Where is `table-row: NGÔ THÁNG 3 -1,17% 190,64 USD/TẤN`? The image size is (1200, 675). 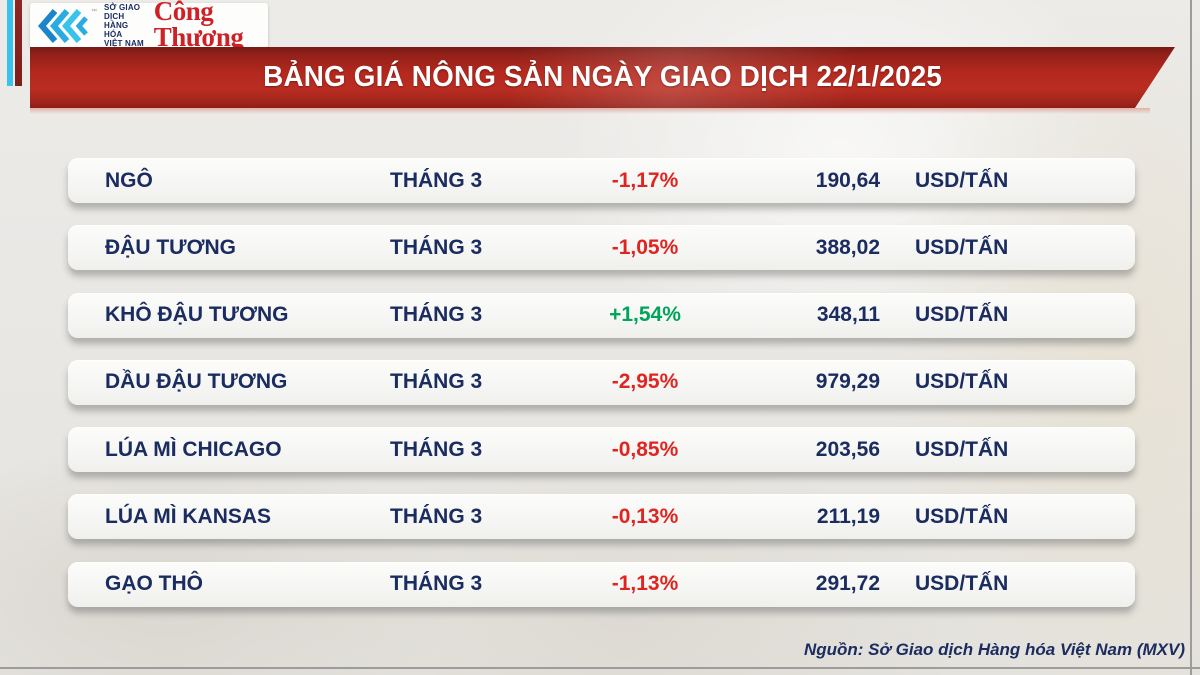 table-row: NGÔ THÁNG 3 -1,17% 190,64 USD/TẤN is located at coordinates (601, 180).